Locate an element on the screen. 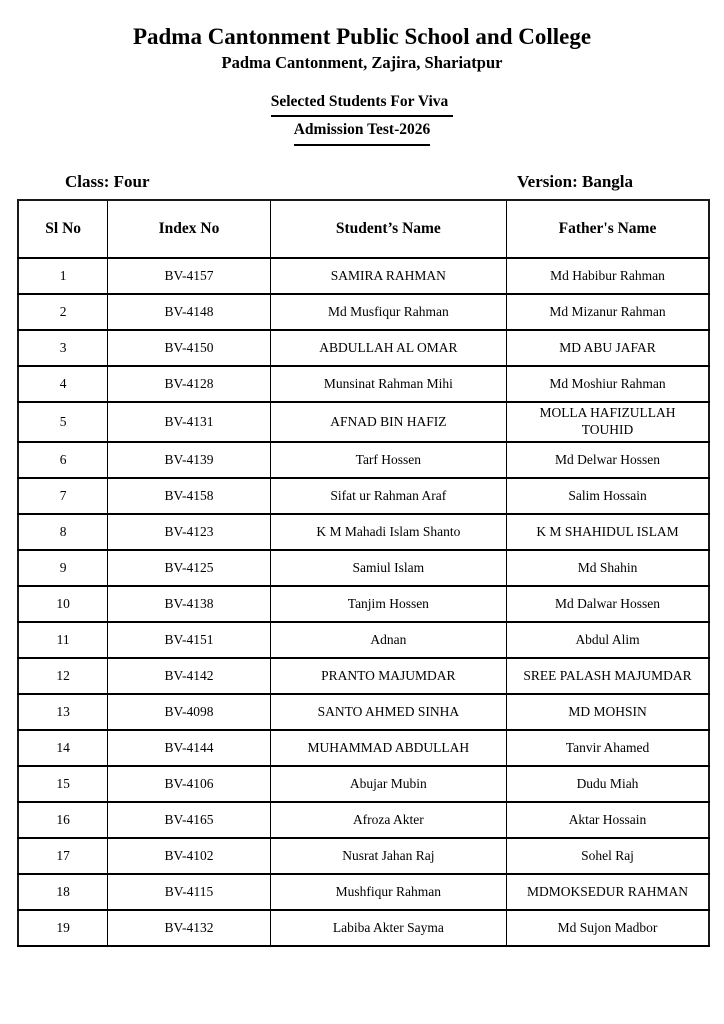 The height and width of the screenshot is (1024, 724). cell-father-name: K M SHAHIDUL ISLAM is located at coordinates (608, 531).